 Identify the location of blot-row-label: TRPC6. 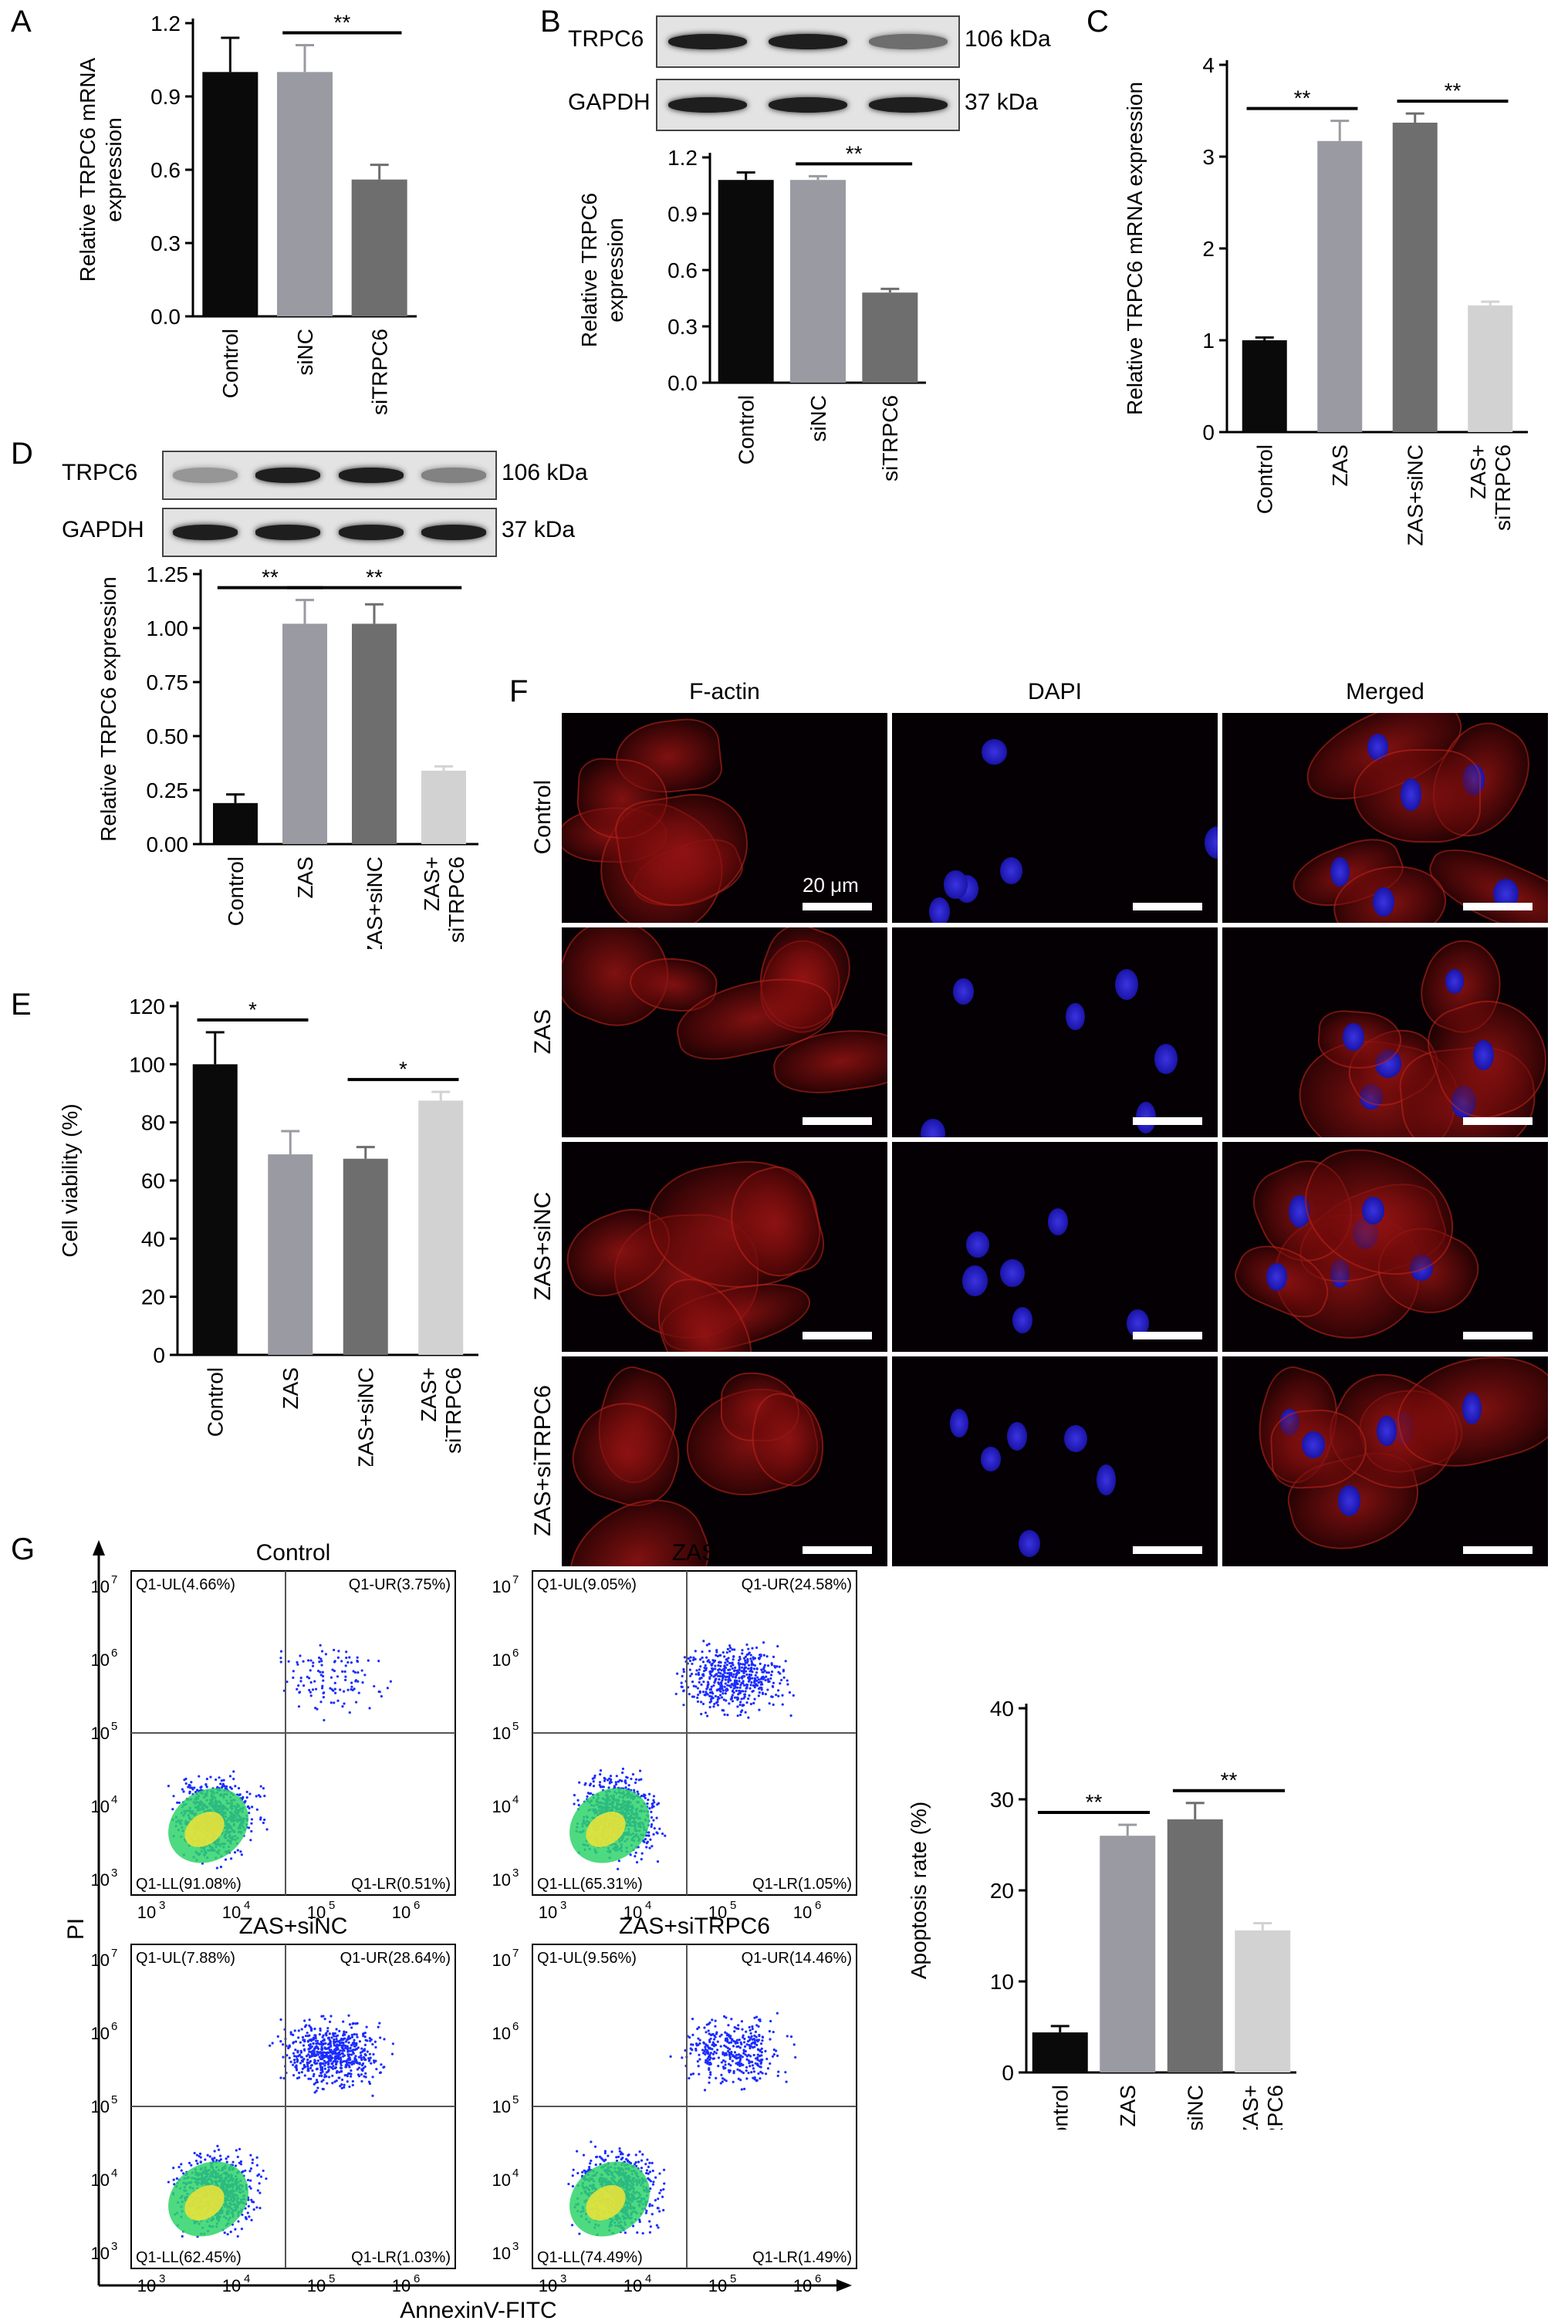
(606, 39).